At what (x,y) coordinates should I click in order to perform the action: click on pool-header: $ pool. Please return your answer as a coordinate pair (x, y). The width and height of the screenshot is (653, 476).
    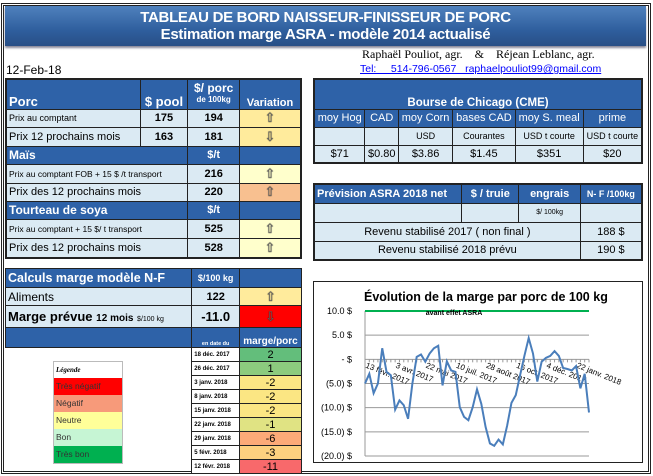
    Looking at the image, I should click on (164, 94).